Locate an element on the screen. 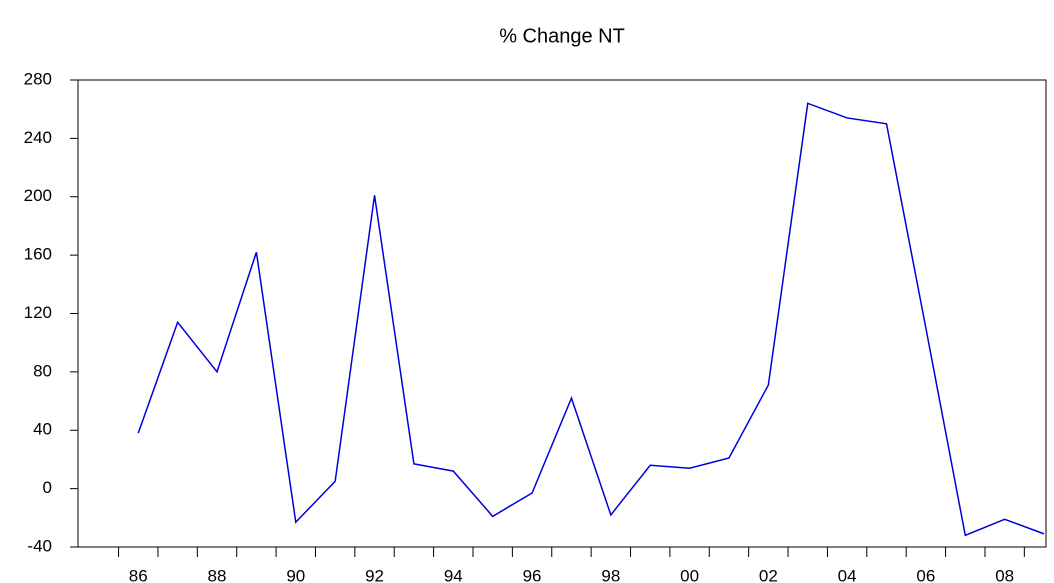 This screenshot has width=1054, height=583. y-tick-label: -40 is located at coordinates (39, 545).